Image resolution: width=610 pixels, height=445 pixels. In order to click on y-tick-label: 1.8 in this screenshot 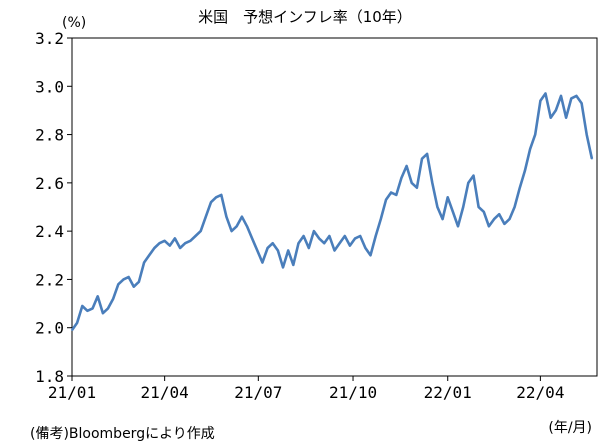, I will do `click(49, 376)`.